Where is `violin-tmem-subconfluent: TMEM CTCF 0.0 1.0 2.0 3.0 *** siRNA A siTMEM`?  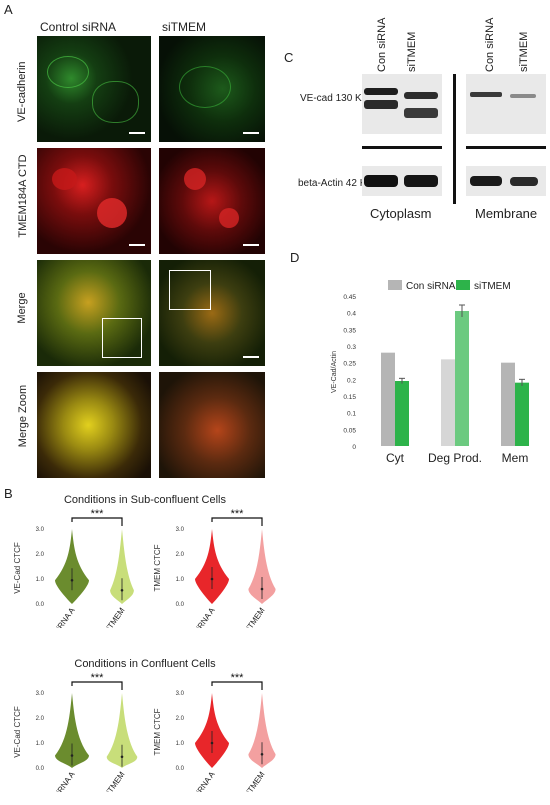
violin-tmem-subconfluent: TMEM CTCF 0.0 1.0 2.0 3.0 *** siRNA A siTMEM is located at coordinates (214, 568).